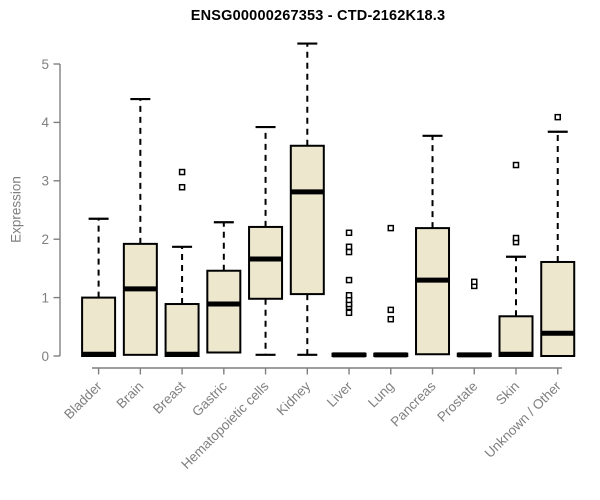 The image size is (600, 500). What do you see at coordinates (99, 287) in the screenshot?
I see `box-group-bladder` at bounding box center [99, 287].